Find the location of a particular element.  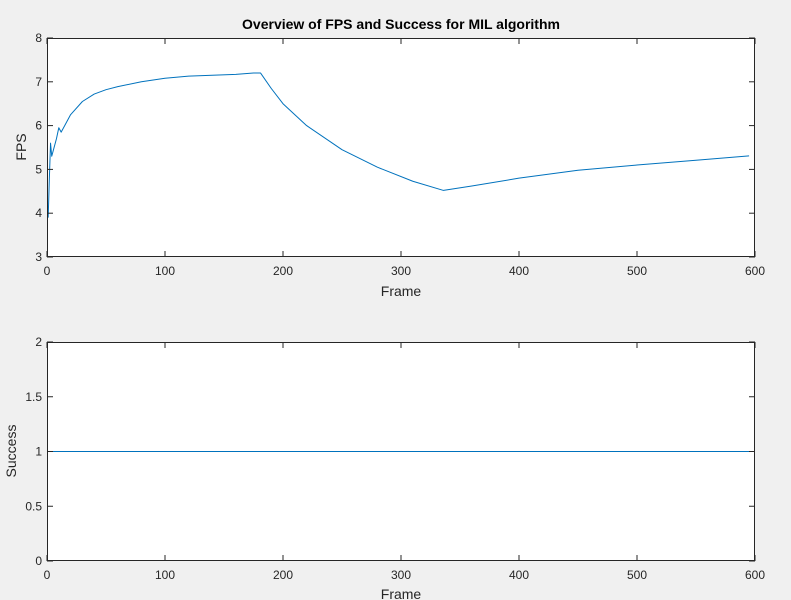

y-tick-label: 3 is located at coordinates (38, 257).